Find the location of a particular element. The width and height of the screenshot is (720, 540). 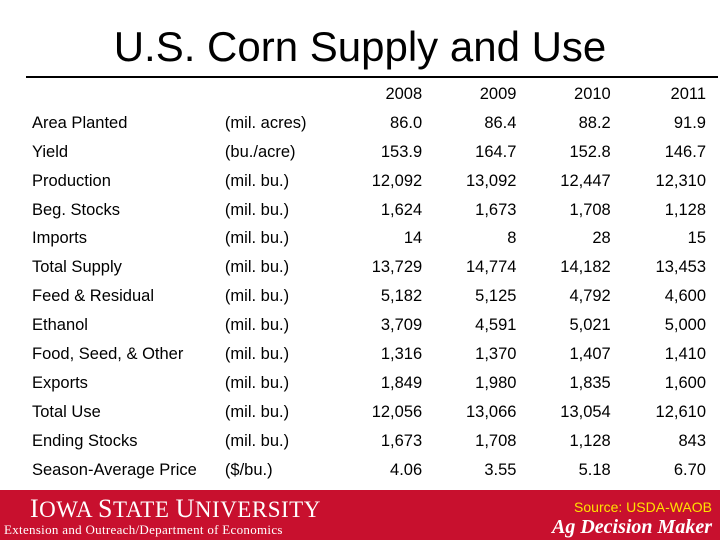

brand-label: Ag Decision Maker is located at coordinates (632, 527).